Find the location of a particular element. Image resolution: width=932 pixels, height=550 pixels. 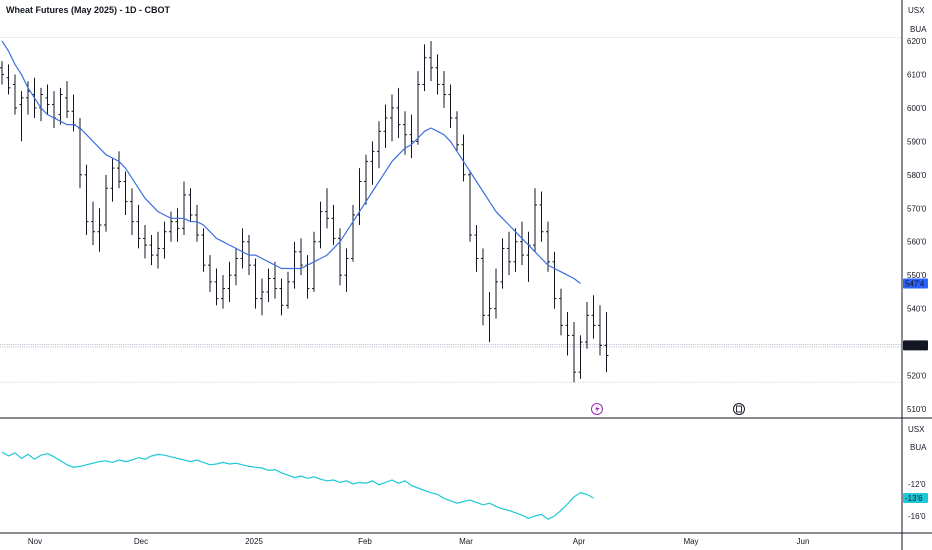

time-label: Feb is located at coordinates (365, 541).